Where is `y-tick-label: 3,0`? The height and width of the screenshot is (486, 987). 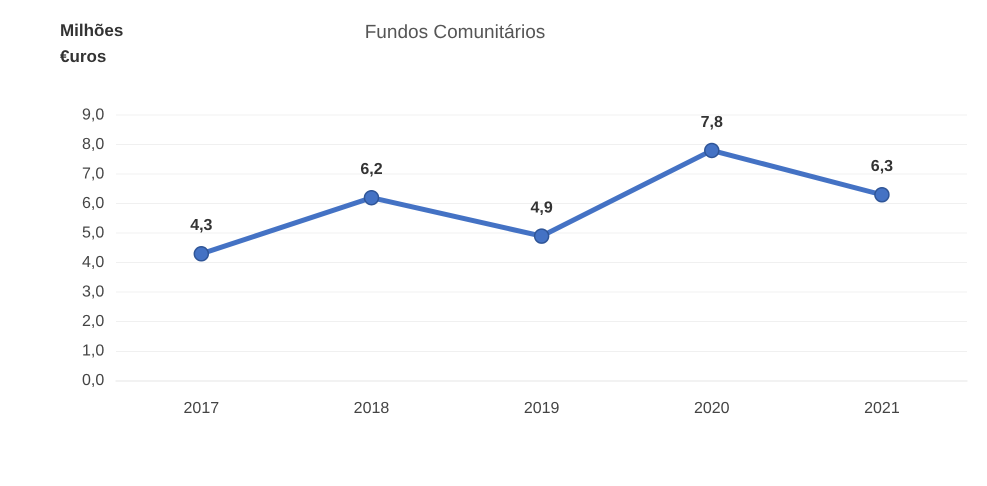 y-tick-label: 3,0 is located at coordinates (93, 292).